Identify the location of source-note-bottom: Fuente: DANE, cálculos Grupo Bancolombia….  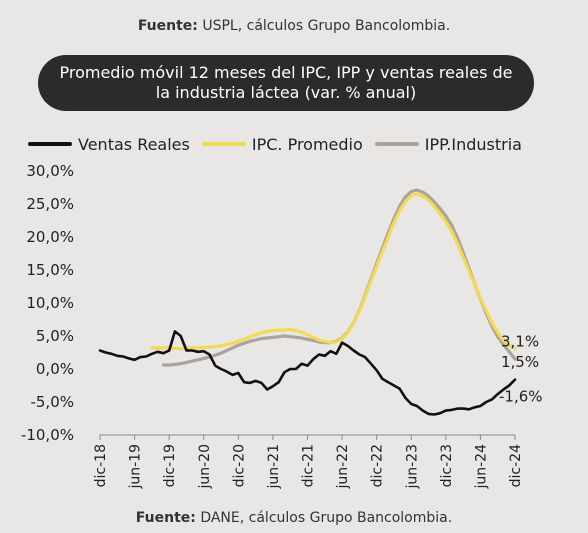
(294, 518).